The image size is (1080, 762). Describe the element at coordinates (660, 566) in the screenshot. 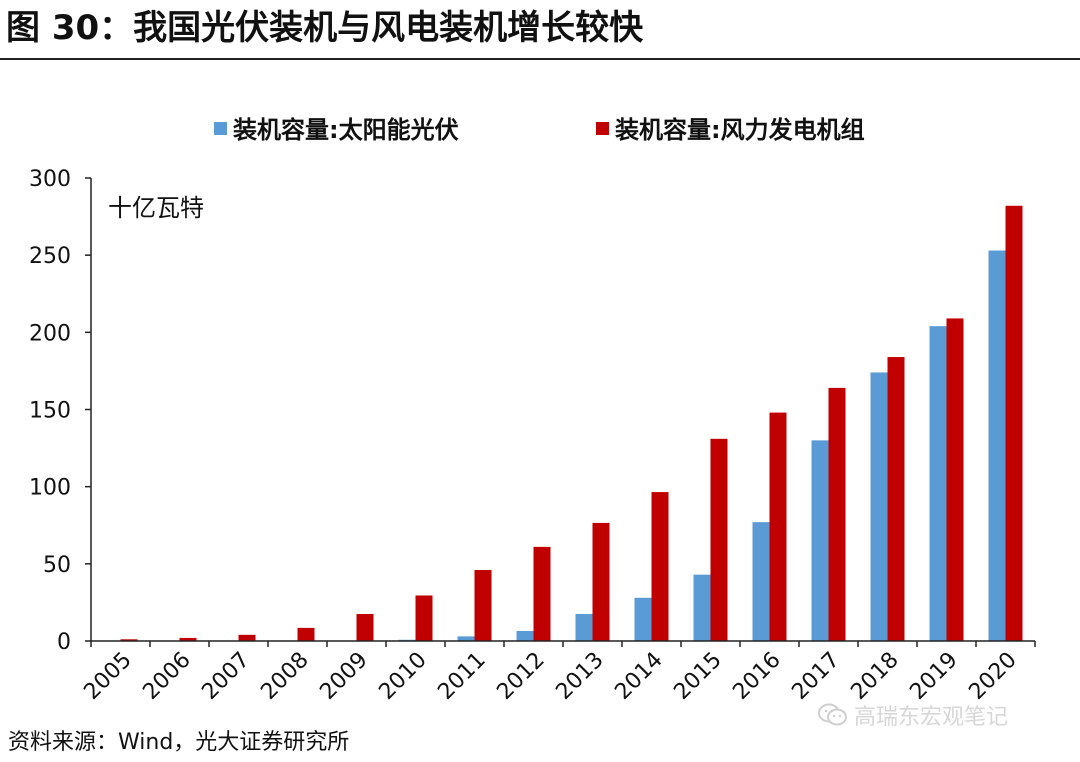

I see `bar-wind-2014` at that location.